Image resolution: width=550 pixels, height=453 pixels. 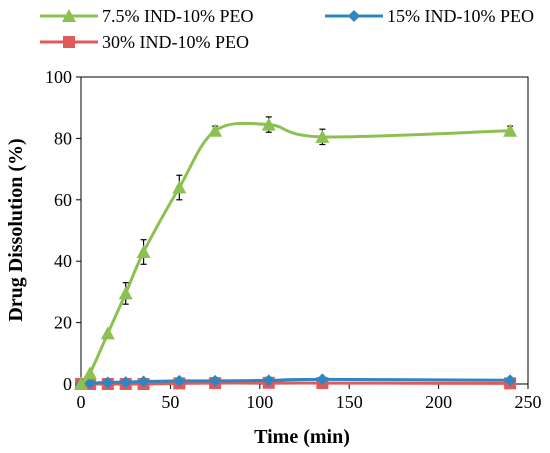 What do you see at coordinates (175, 42) in the screenshot?
I see `legend-label-30-ind: 30% IND-10% PEO` at bounding box center [175, 42].